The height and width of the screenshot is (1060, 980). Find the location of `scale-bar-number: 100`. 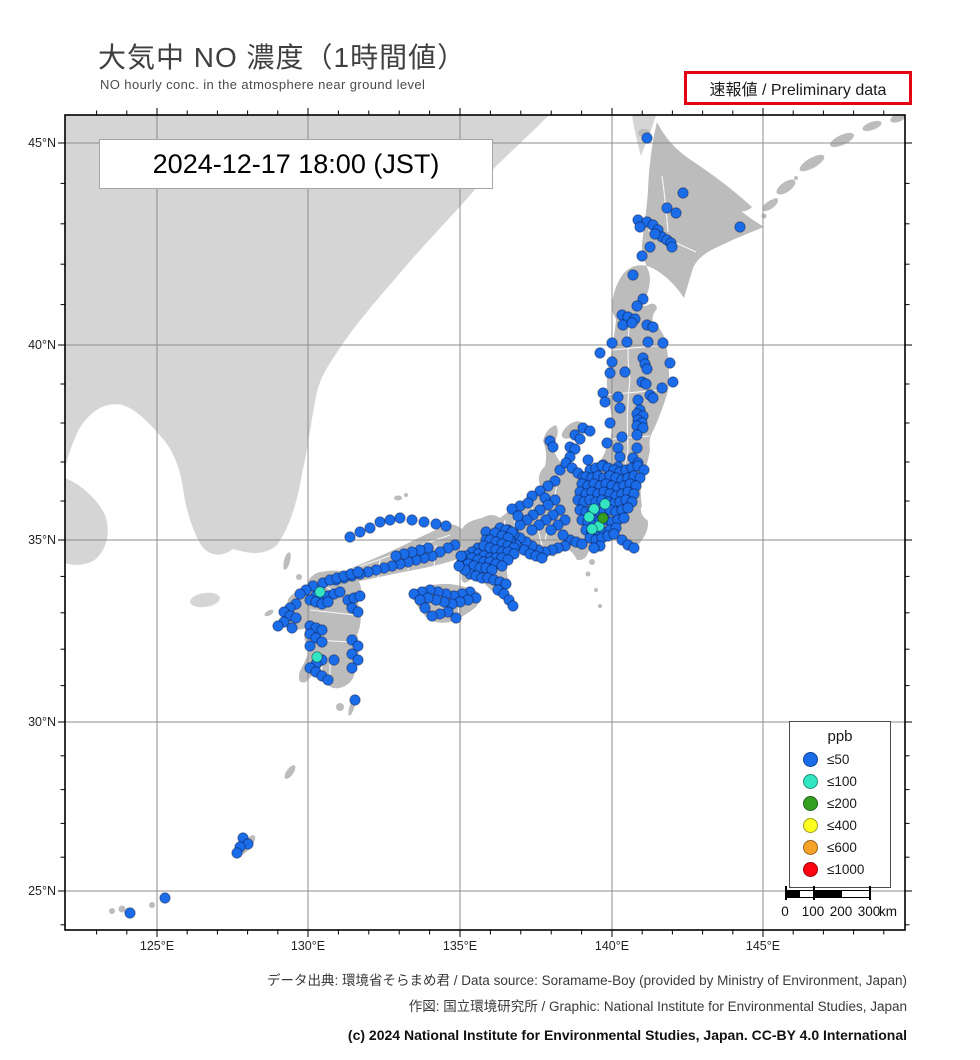

scale-bar-number: 100 is located at coordinates (813, 911).